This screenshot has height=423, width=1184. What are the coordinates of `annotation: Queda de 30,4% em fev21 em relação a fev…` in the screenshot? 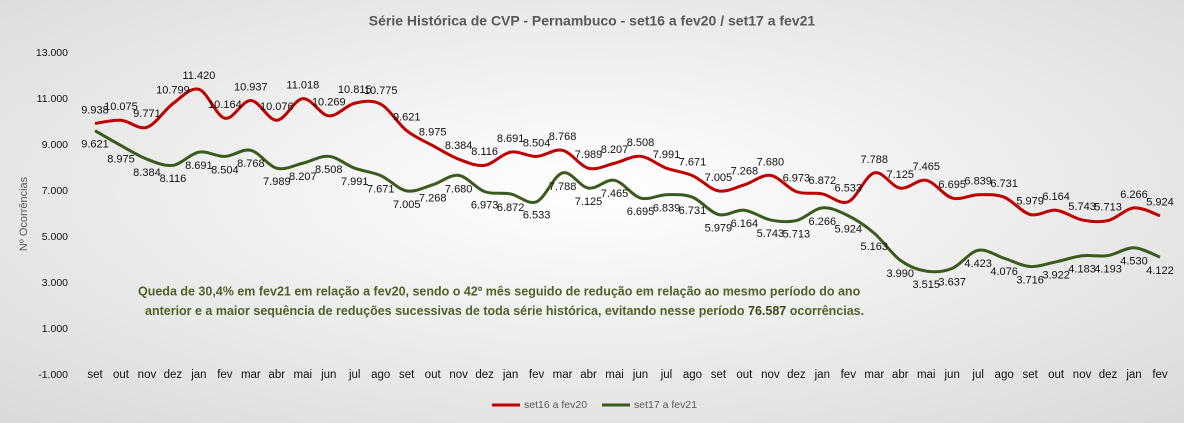 It's located at (499, 291).